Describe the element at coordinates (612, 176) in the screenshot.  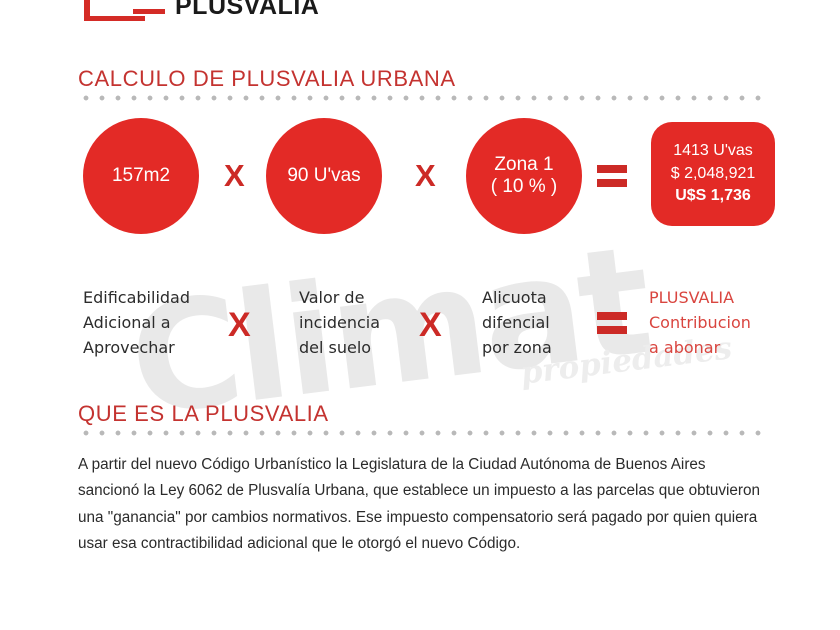
I see `equals-operator-1-icon` at that location.